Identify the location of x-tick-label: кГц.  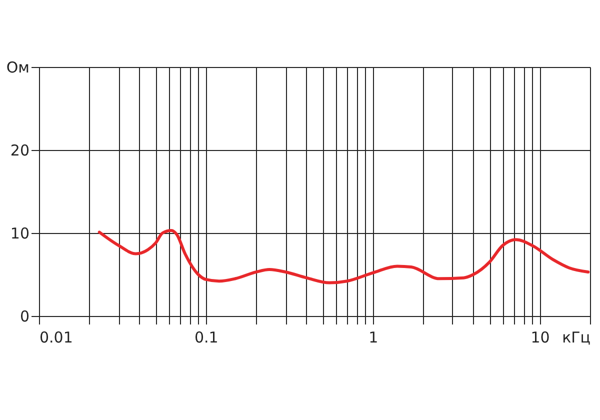
(576, 337).